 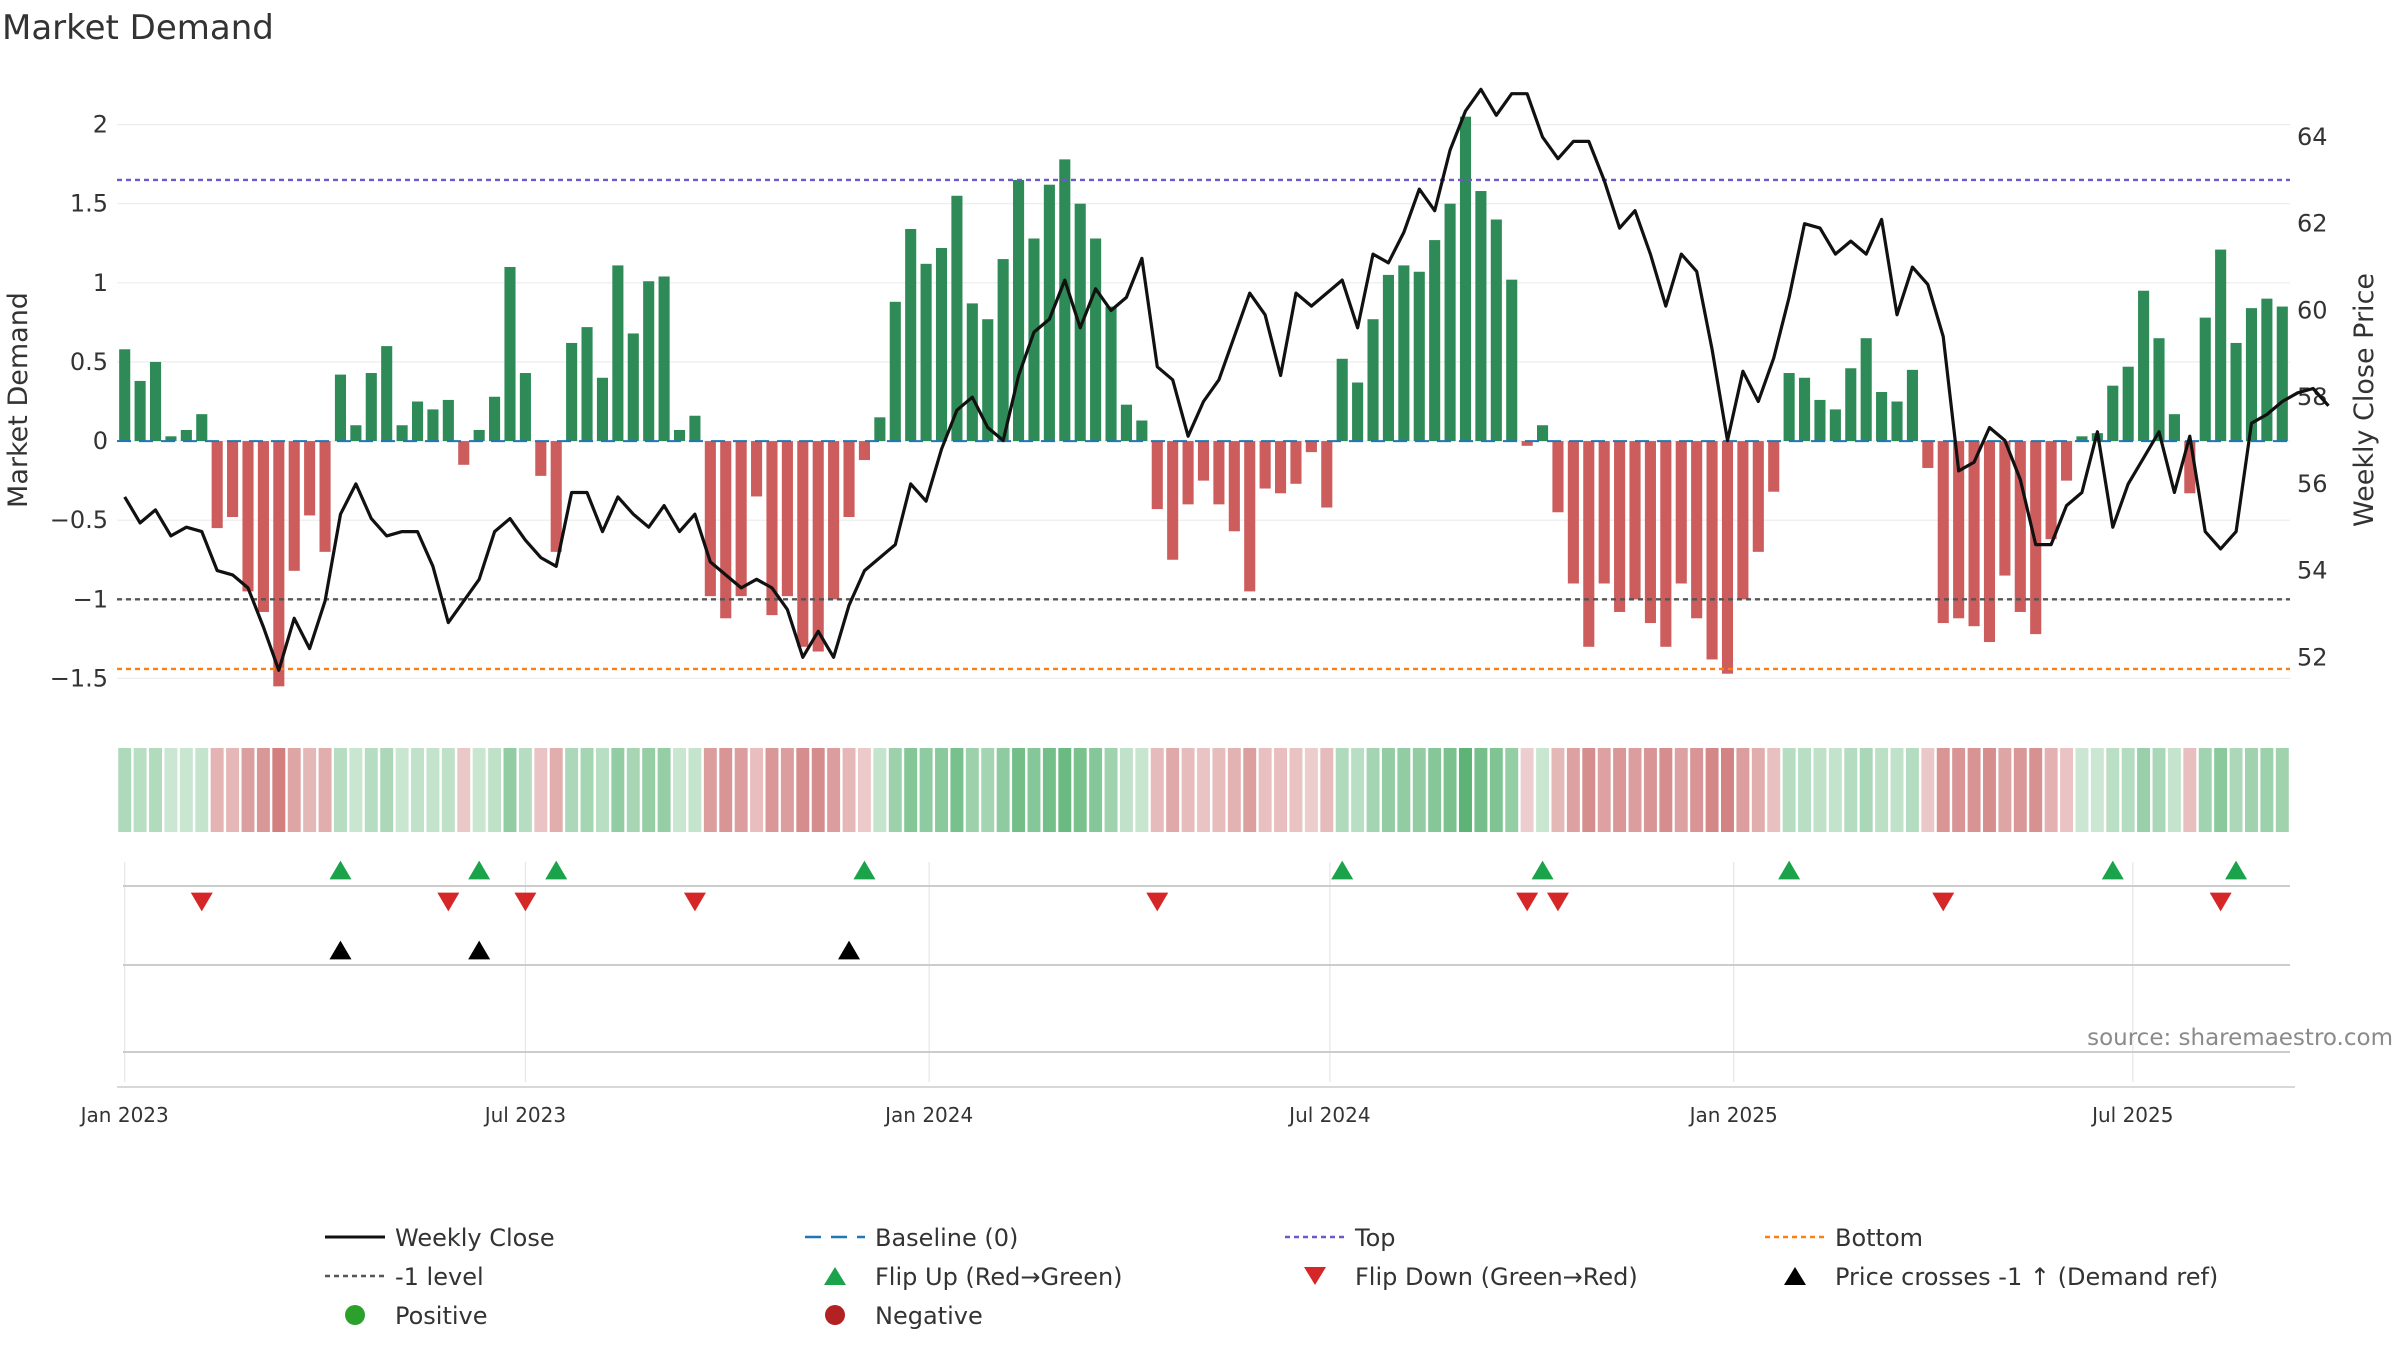 I want to click on legend-label: Baseline (0), so click(x=946, y=1238).